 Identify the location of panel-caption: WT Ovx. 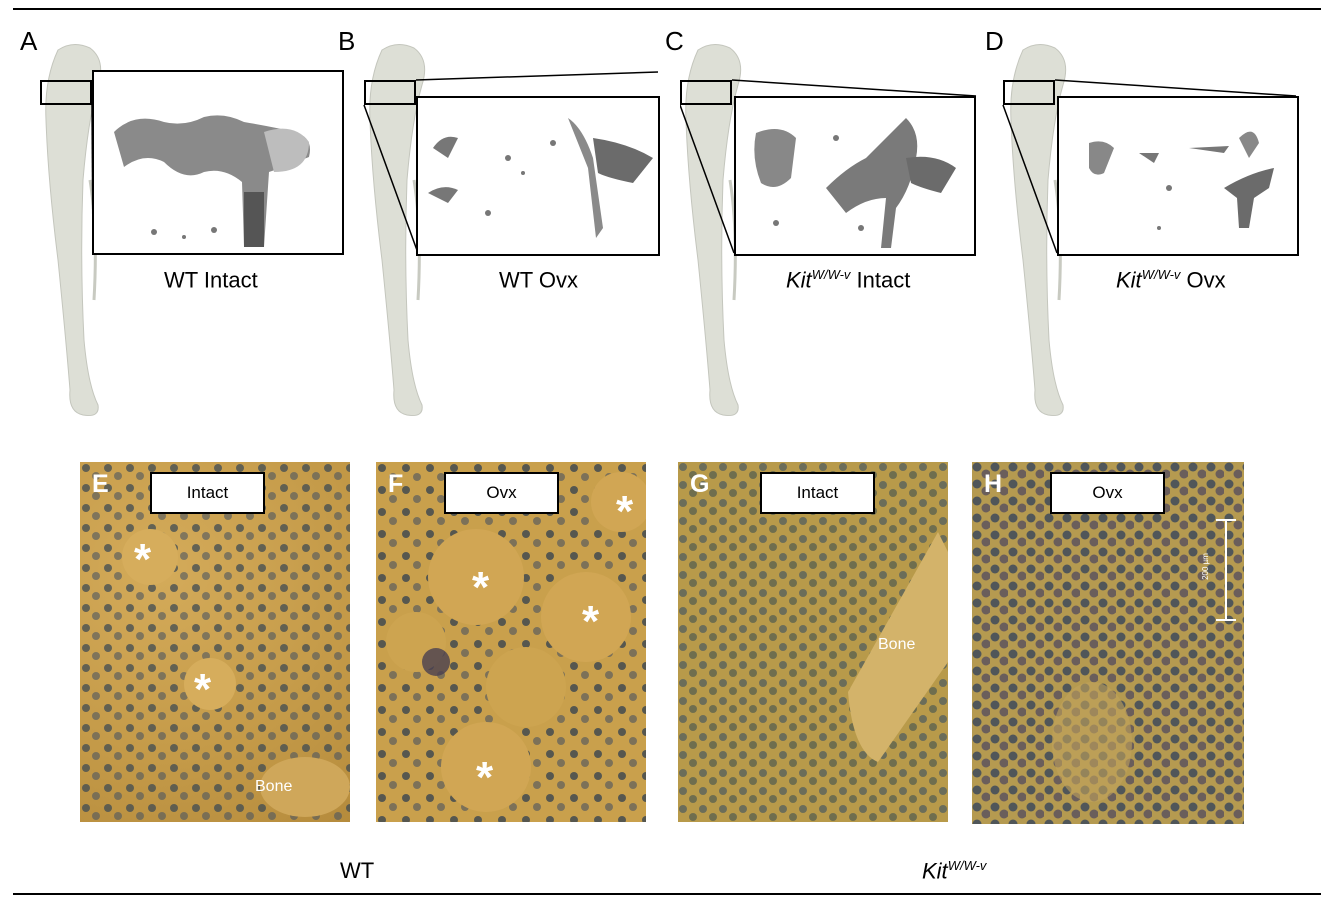
(539, 280).